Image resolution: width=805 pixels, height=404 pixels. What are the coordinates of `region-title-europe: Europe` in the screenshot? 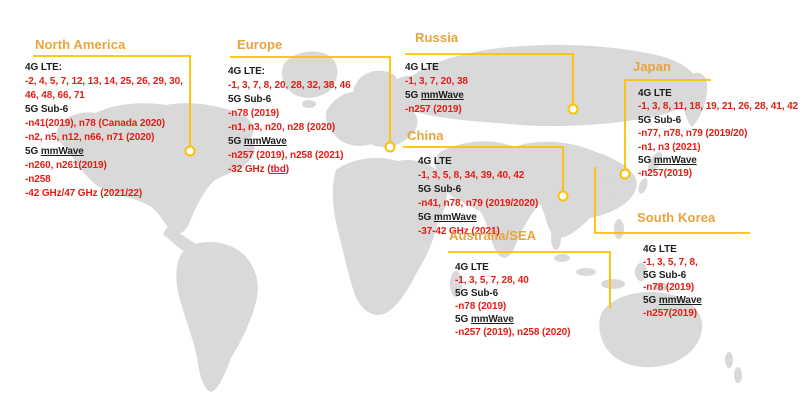 It's located at (260, 44).